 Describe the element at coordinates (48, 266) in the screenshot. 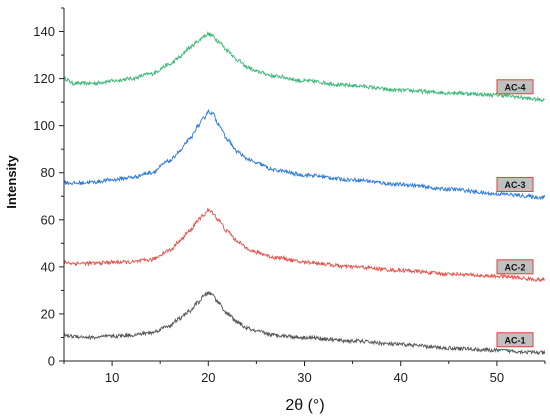

I see `y-tick-label: 40` at that location.